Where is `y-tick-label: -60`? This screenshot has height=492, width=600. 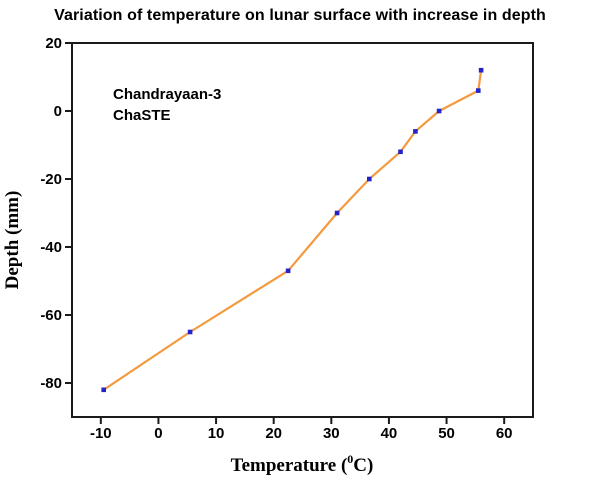 y-tick-label: -60 is located at coordinates (51, 315).